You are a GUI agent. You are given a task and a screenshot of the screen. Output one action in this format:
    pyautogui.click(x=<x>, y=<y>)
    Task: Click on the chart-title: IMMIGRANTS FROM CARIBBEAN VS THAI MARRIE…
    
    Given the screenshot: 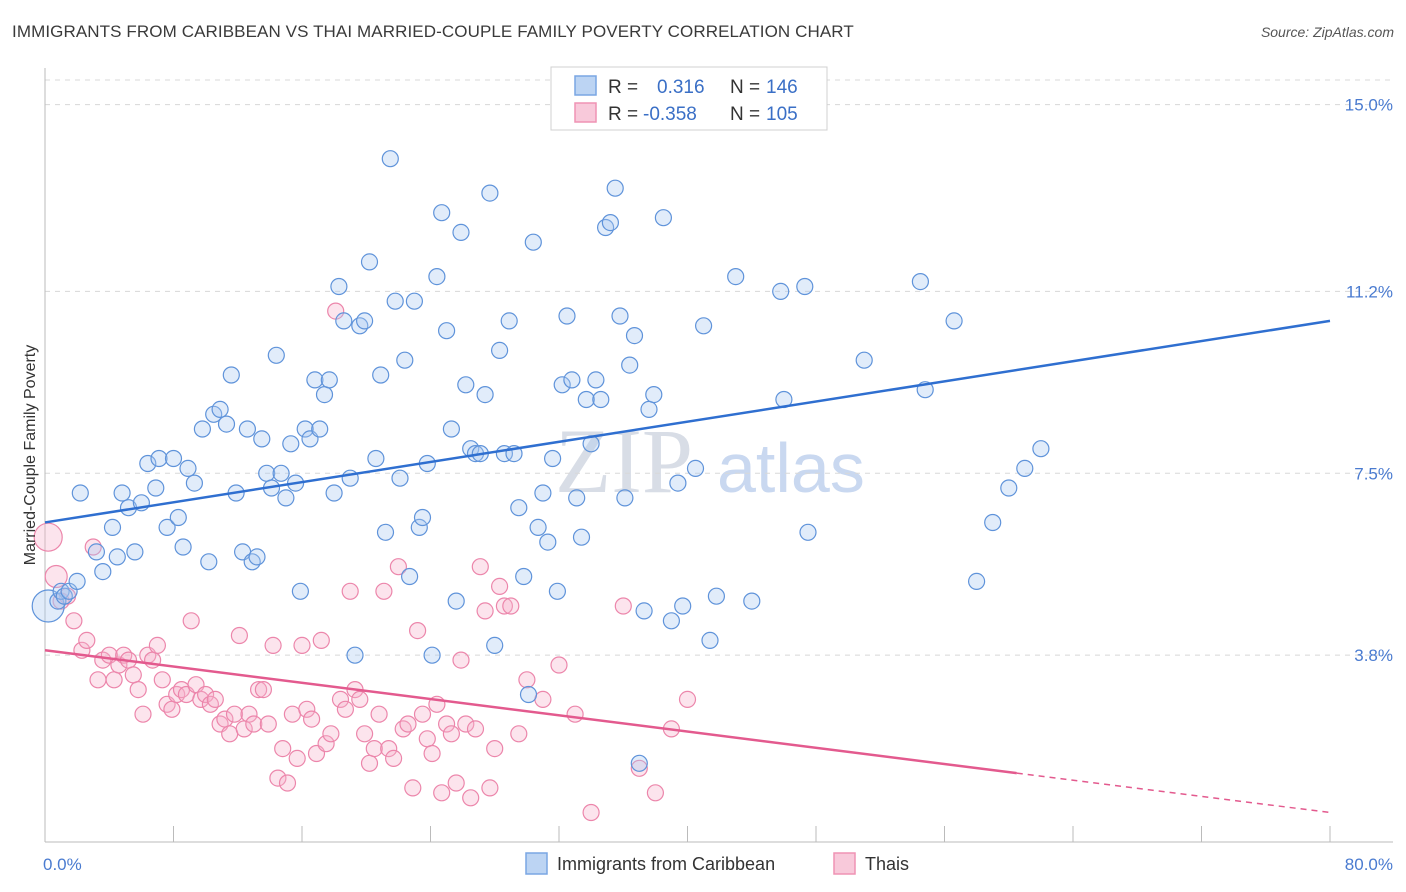 What is the action you would take?
    pyautogui.click(x=433, y=31)
    